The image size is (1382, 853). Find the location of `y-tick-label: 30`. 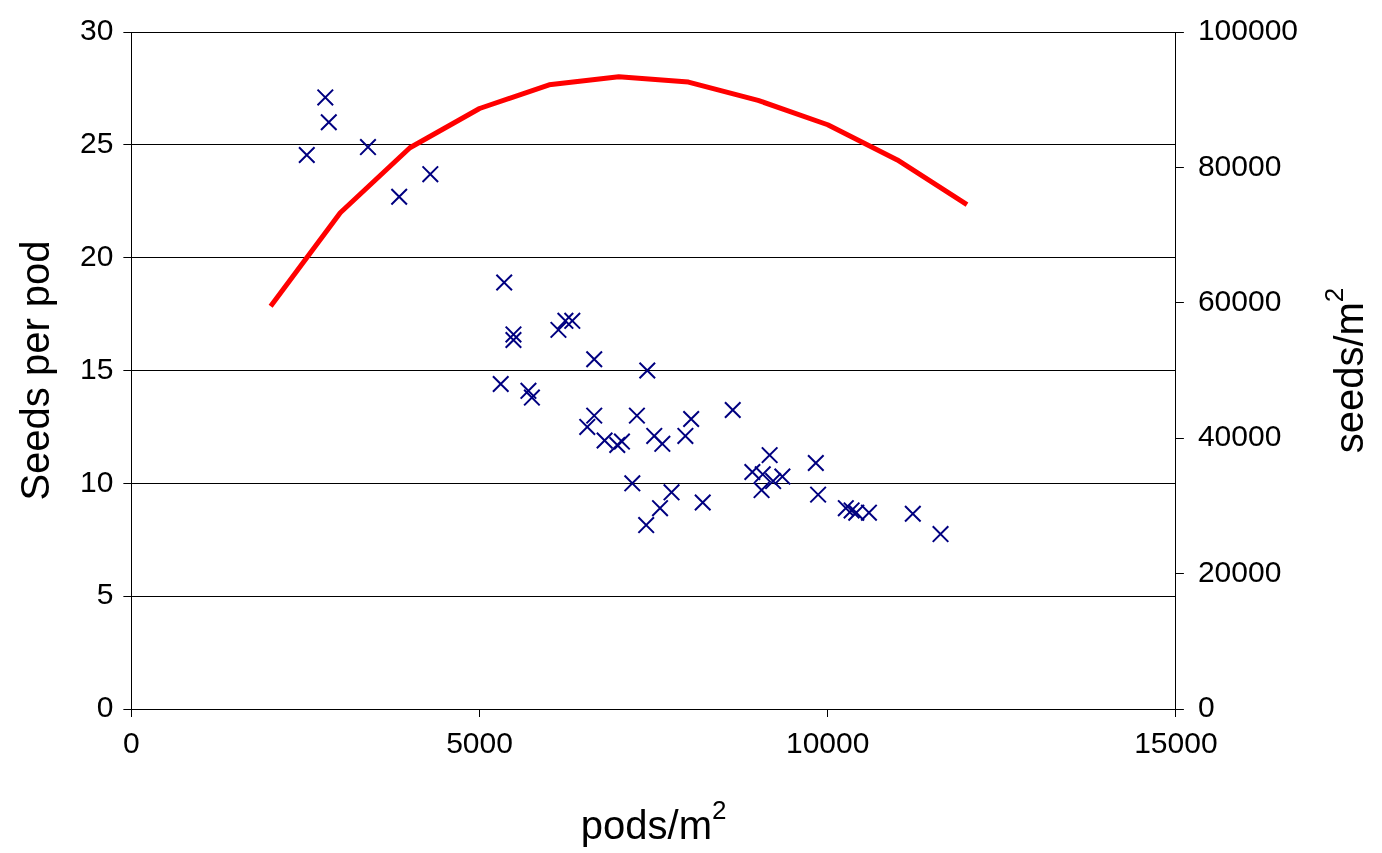

y-tick-label: 30 is located at coordinates (96, 30).